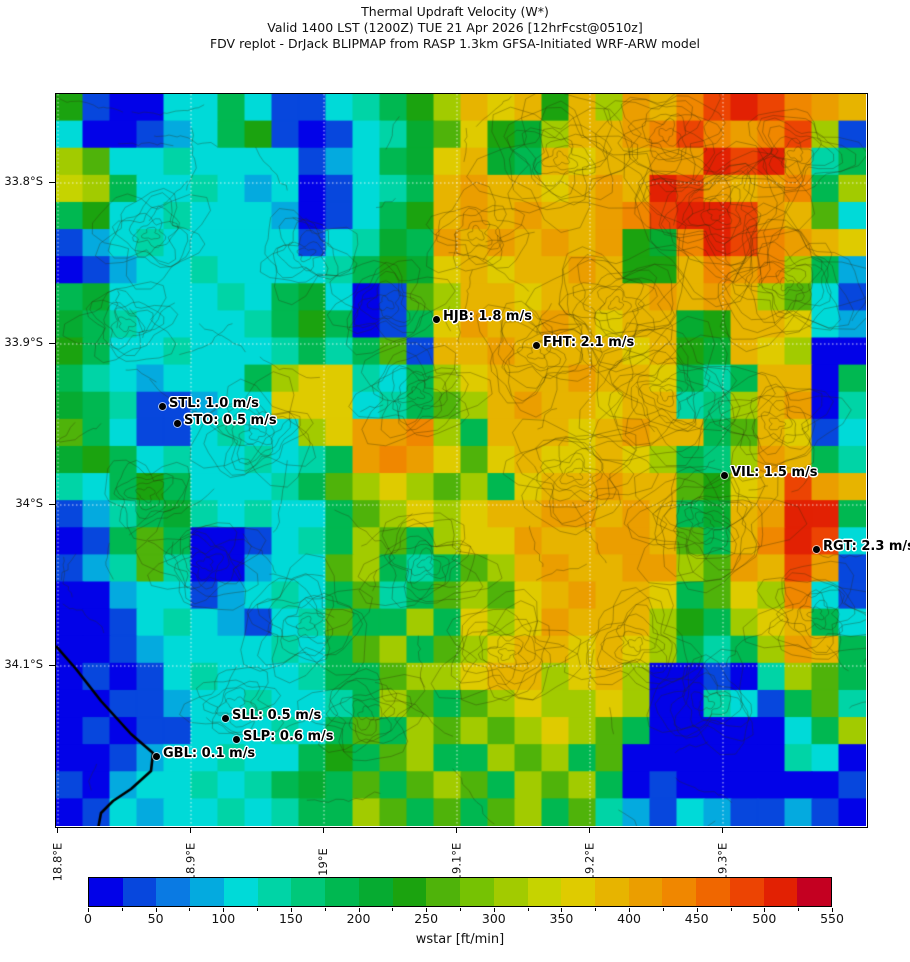 Image resolution: width=910 pixels, height=962 pixels. What do you see at coordinates (88, 918) in the screenshot?
I see `colorbar-tick-label: 0` at bounding box center [88, 918].